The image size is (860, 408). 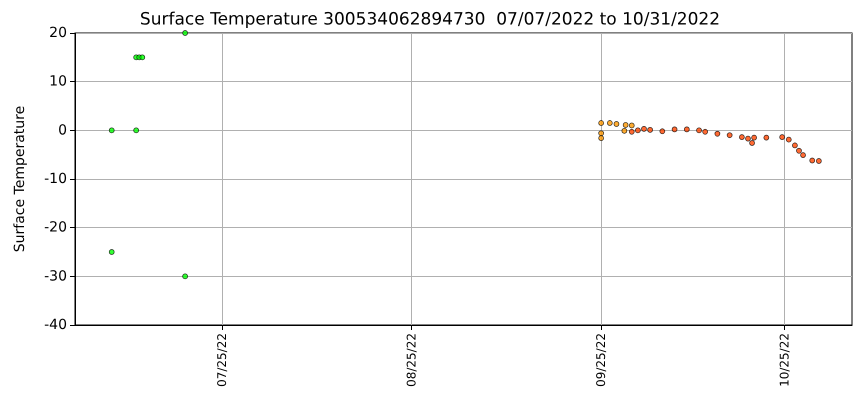 What do you see at coordinates (221, 360) in the screenshot?
I see `x-tick-label: 07/25/22` at bounding box center [221, 360].